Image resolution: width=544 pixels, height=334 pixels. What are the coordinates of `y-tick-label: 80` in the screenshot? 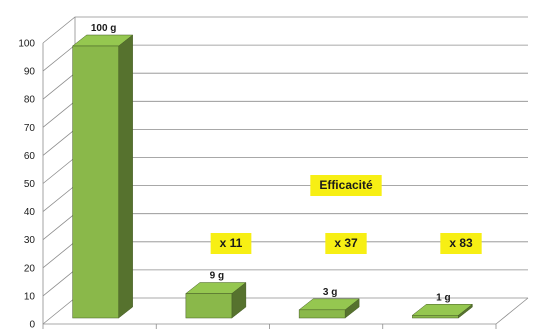 It's located at (30, 100).